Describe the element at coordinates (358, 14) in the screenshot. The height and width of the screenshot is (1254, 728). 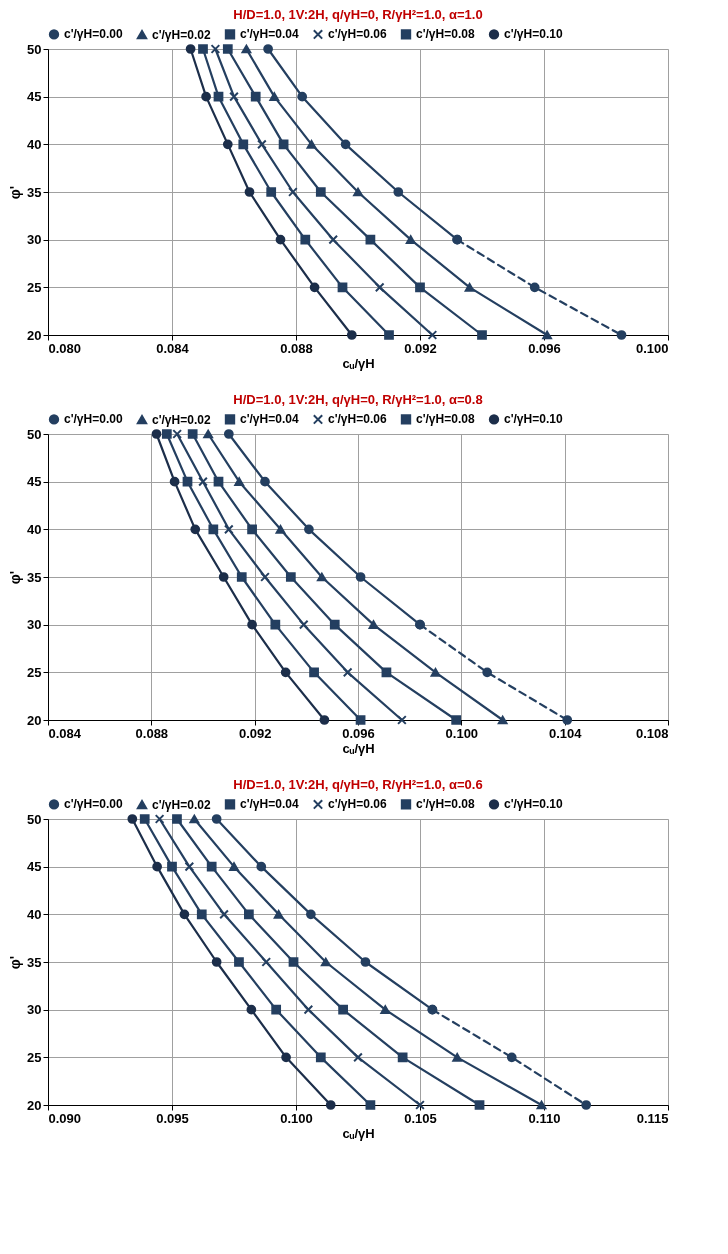
I see `chart-title: H/D=1.0, 1V:2H, q/γH=0, R/γH²=1.0, α=1.0` at that location.